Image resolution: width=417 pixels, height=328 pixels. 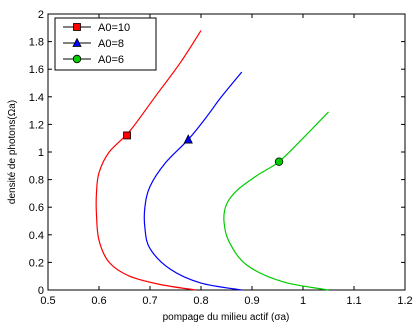 What do you see at coordinates (251, 301) in the screenshot?
I see `x-tick-label: 0.9` at bounding box center [251, 301].